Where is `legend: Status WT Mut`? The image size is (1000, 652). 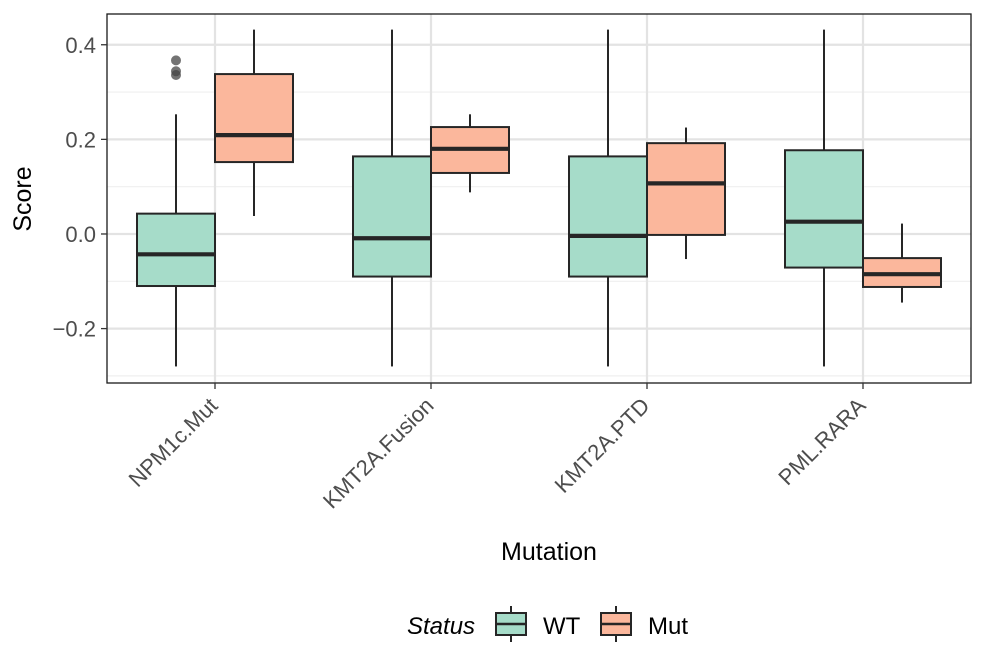
legend: Status WT Mut is located at coordinates (547, 624).